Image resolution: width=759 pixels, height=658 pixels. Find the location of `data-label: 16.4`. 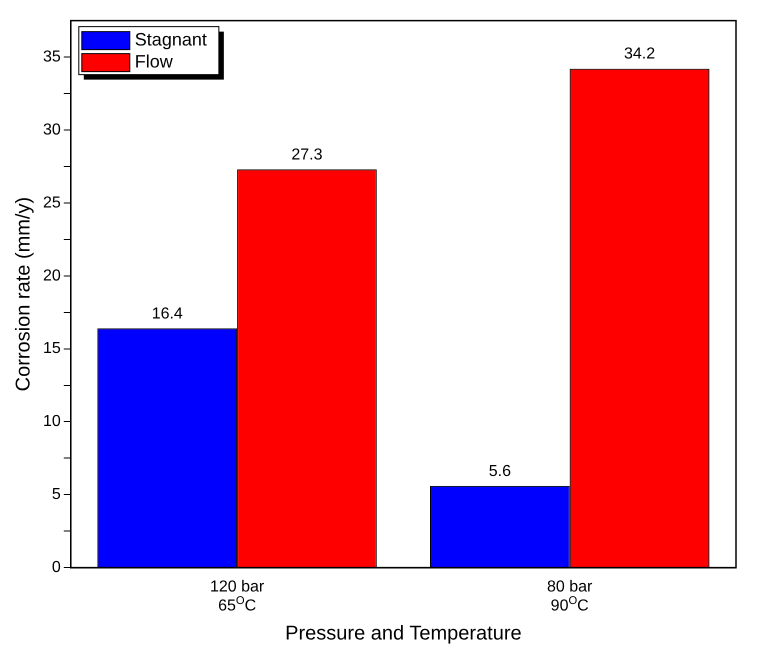

data-label: 16.4 is located at coordinates (167, 313).